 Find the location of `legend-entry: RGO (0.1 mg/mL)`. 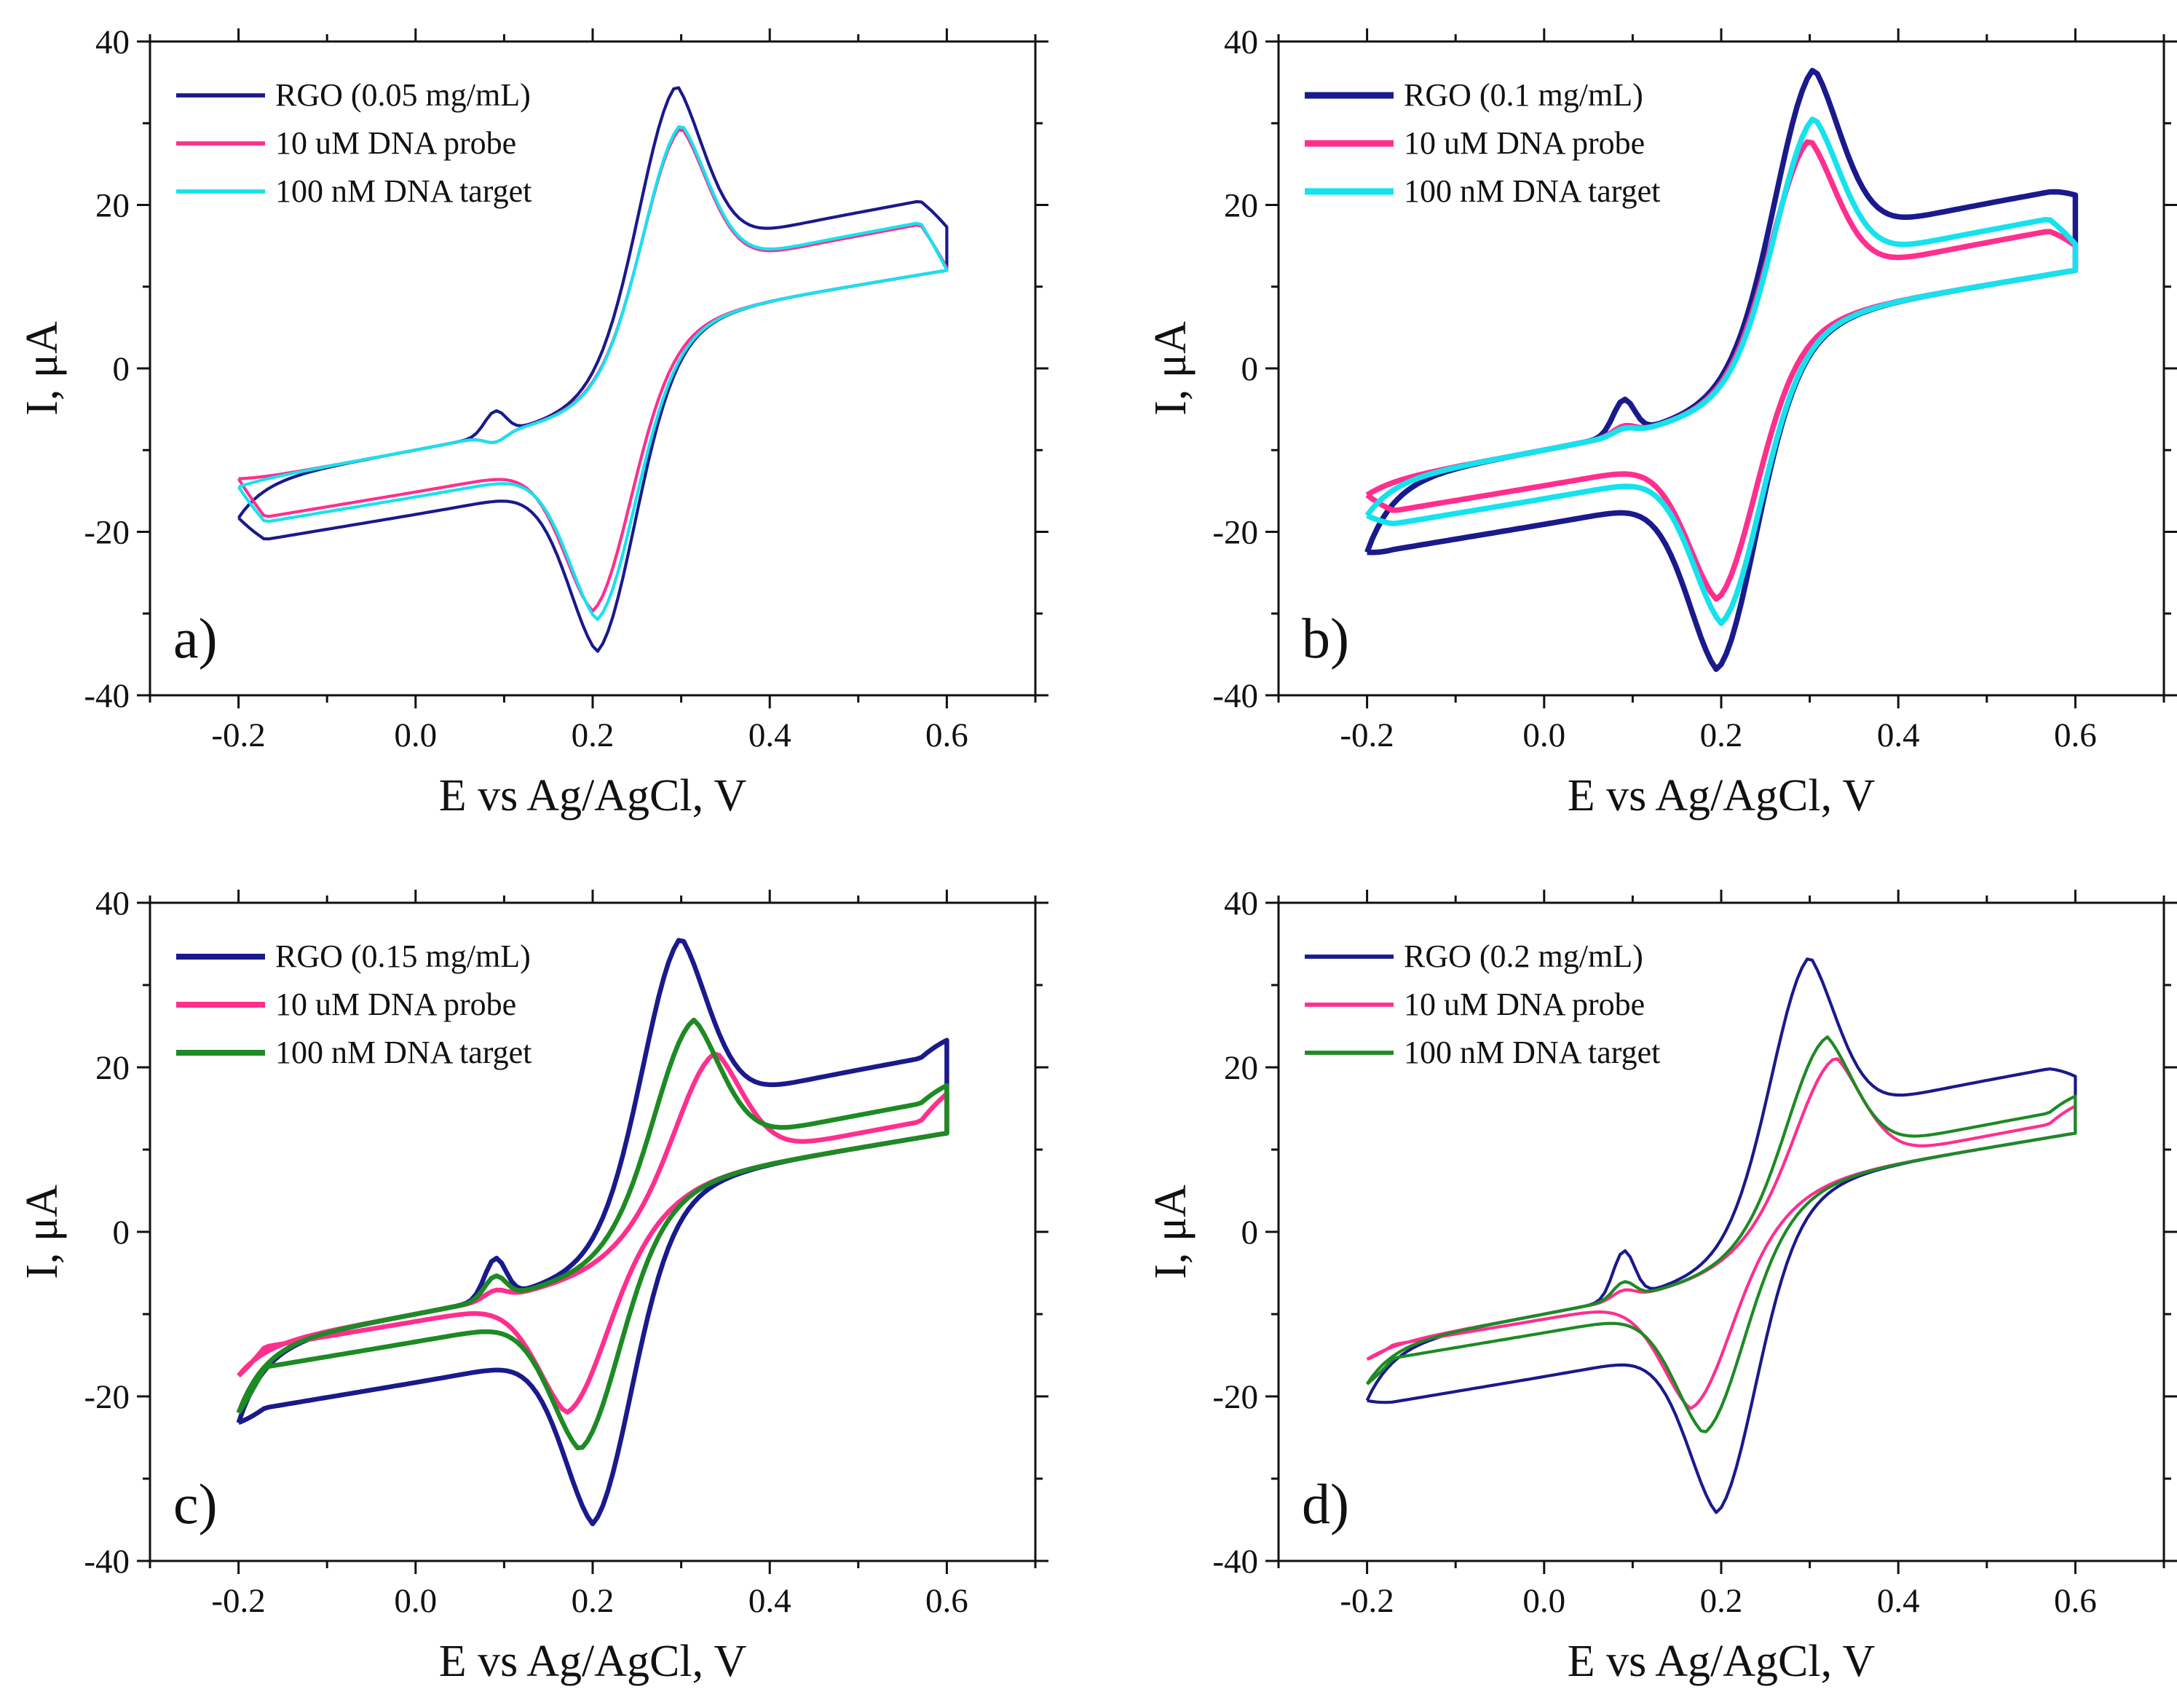

legend-entry: RGO (0.1 mg/mL) is located at coordinates (1523, 95).